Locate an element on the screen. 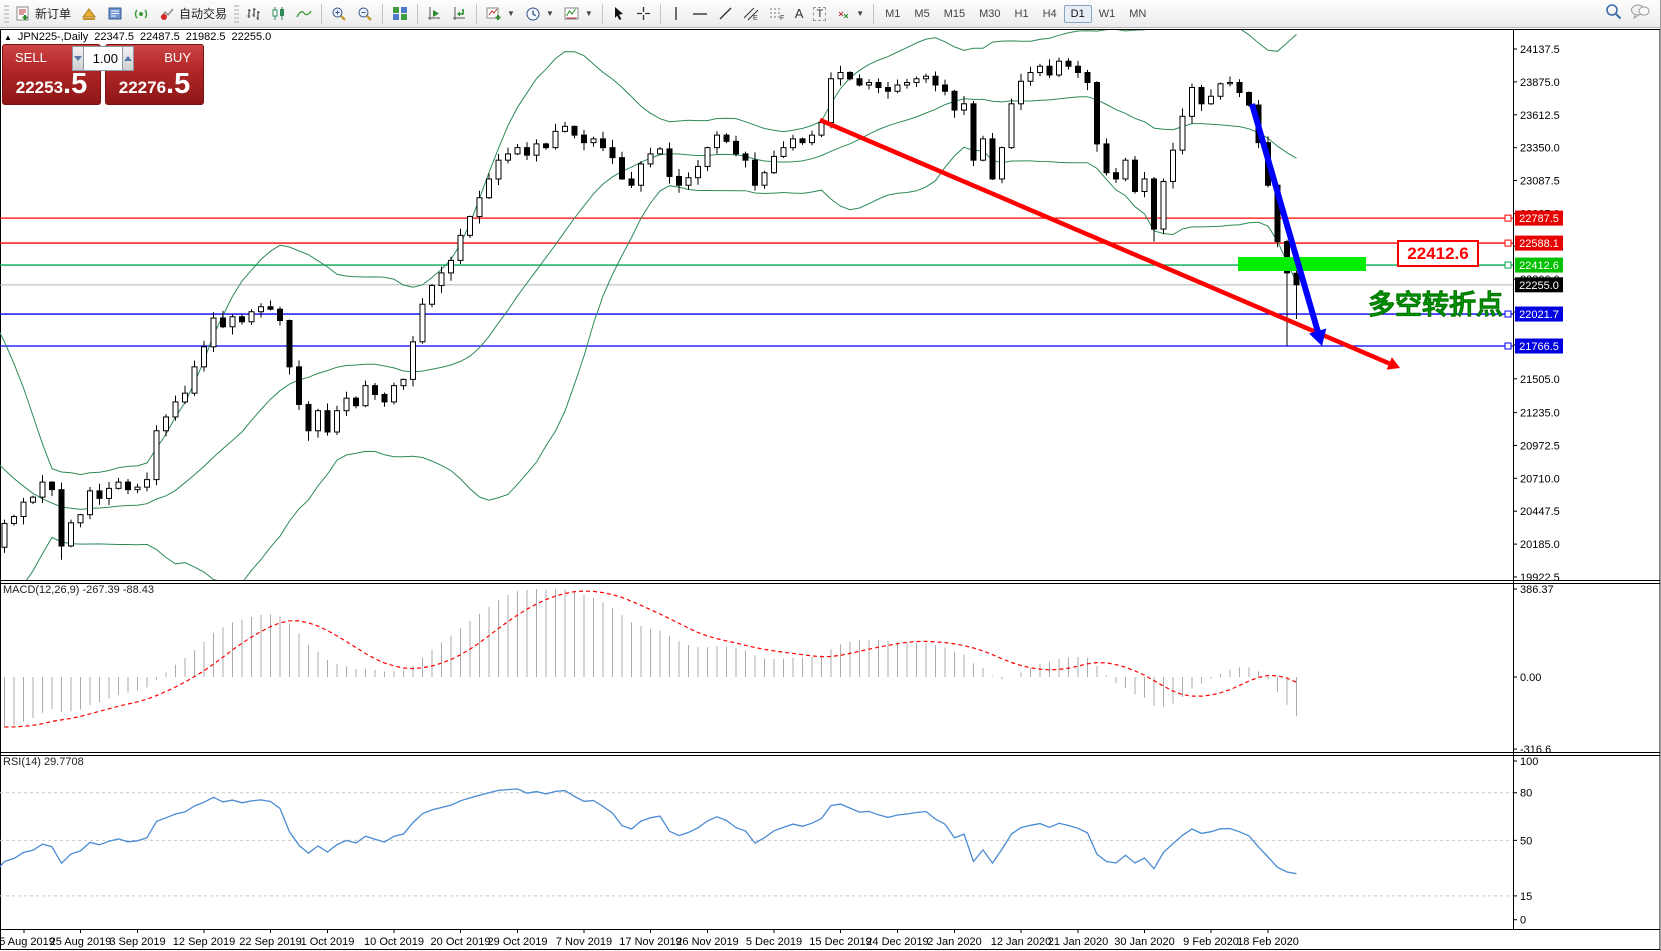  red-trend-arrow is located at coordinates (1109, 243).